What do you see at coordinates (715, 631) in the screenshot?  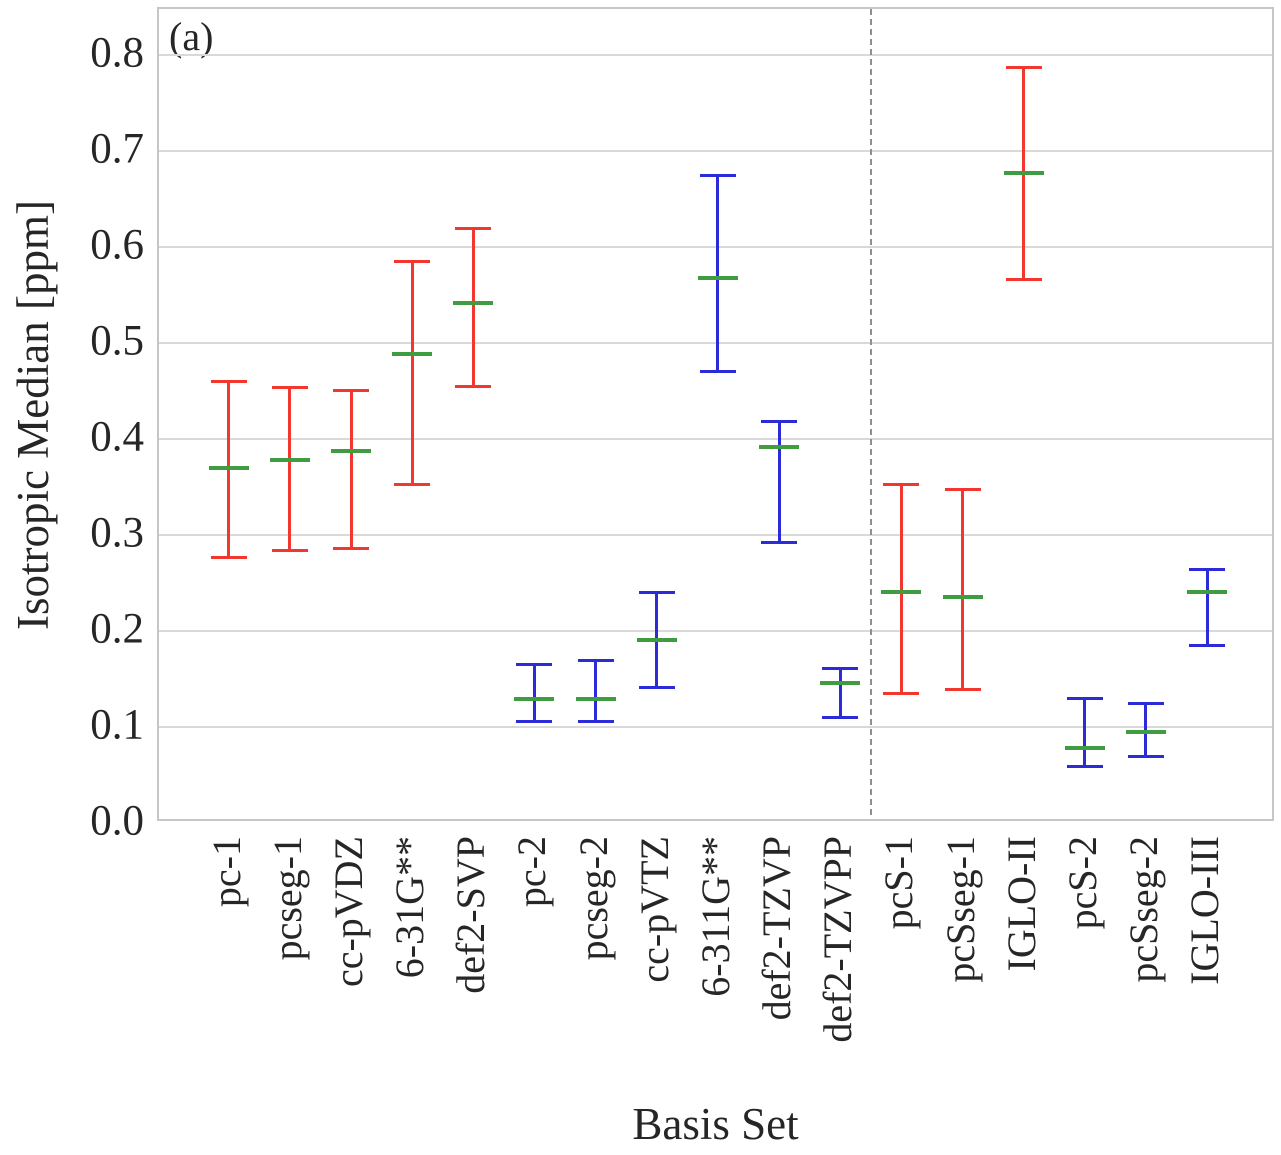 I see `gridline-0.2` at bounding box center [715, 631].